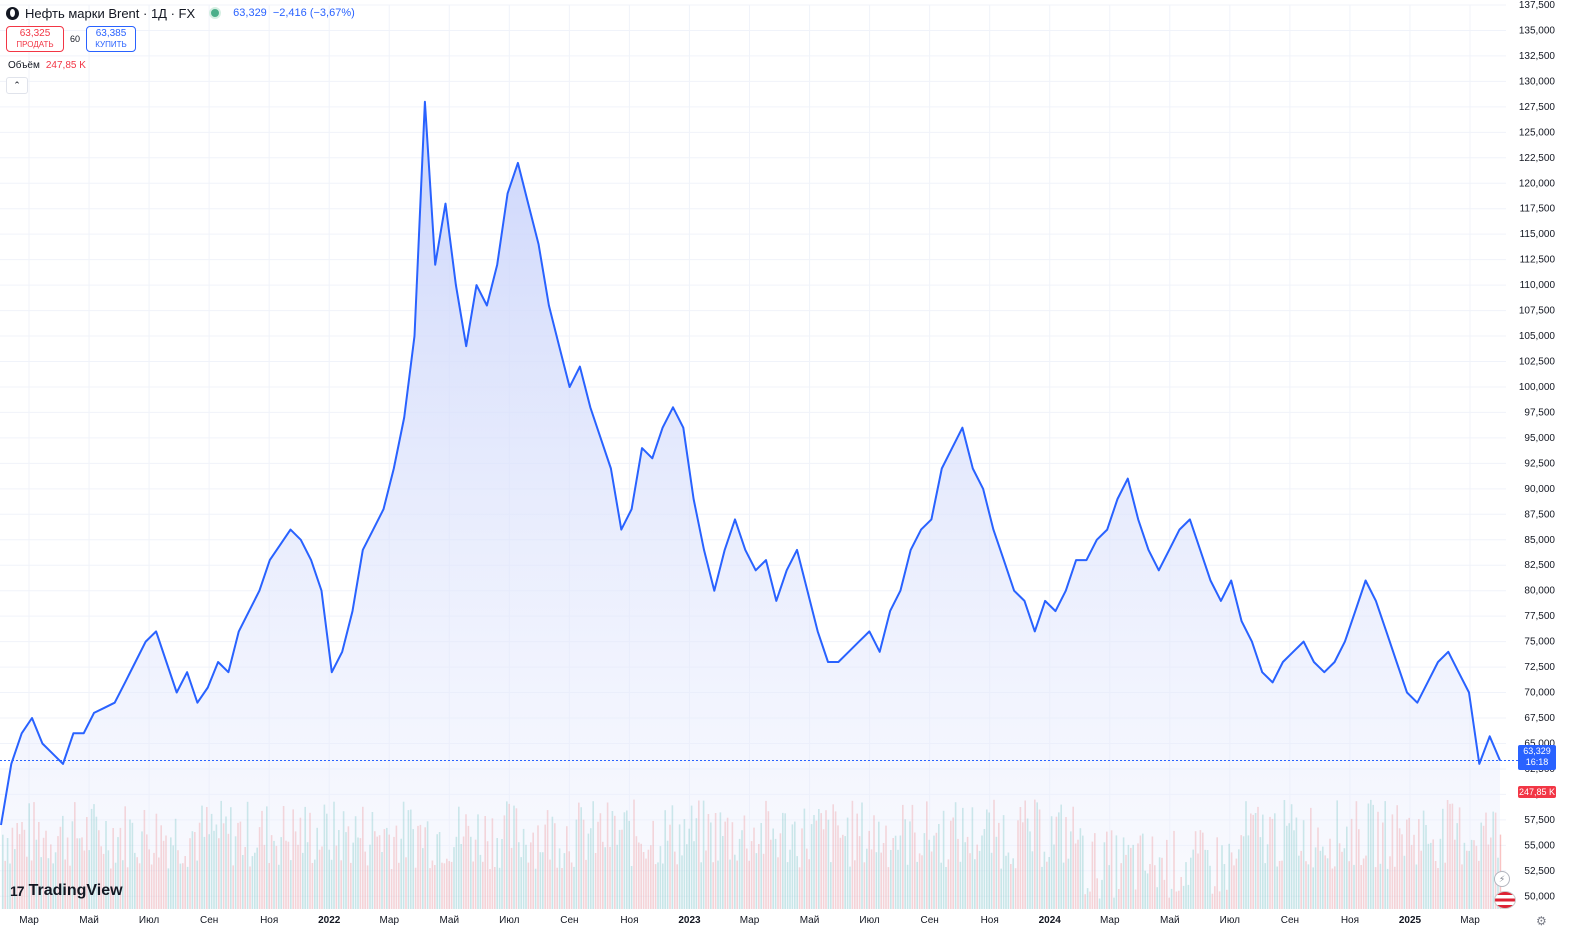 This screenshot has width=1596, height=942. Describe the element at coordinates (1537, 183) in the screenshot. I see `y-tick-label: 120,000` at that location.